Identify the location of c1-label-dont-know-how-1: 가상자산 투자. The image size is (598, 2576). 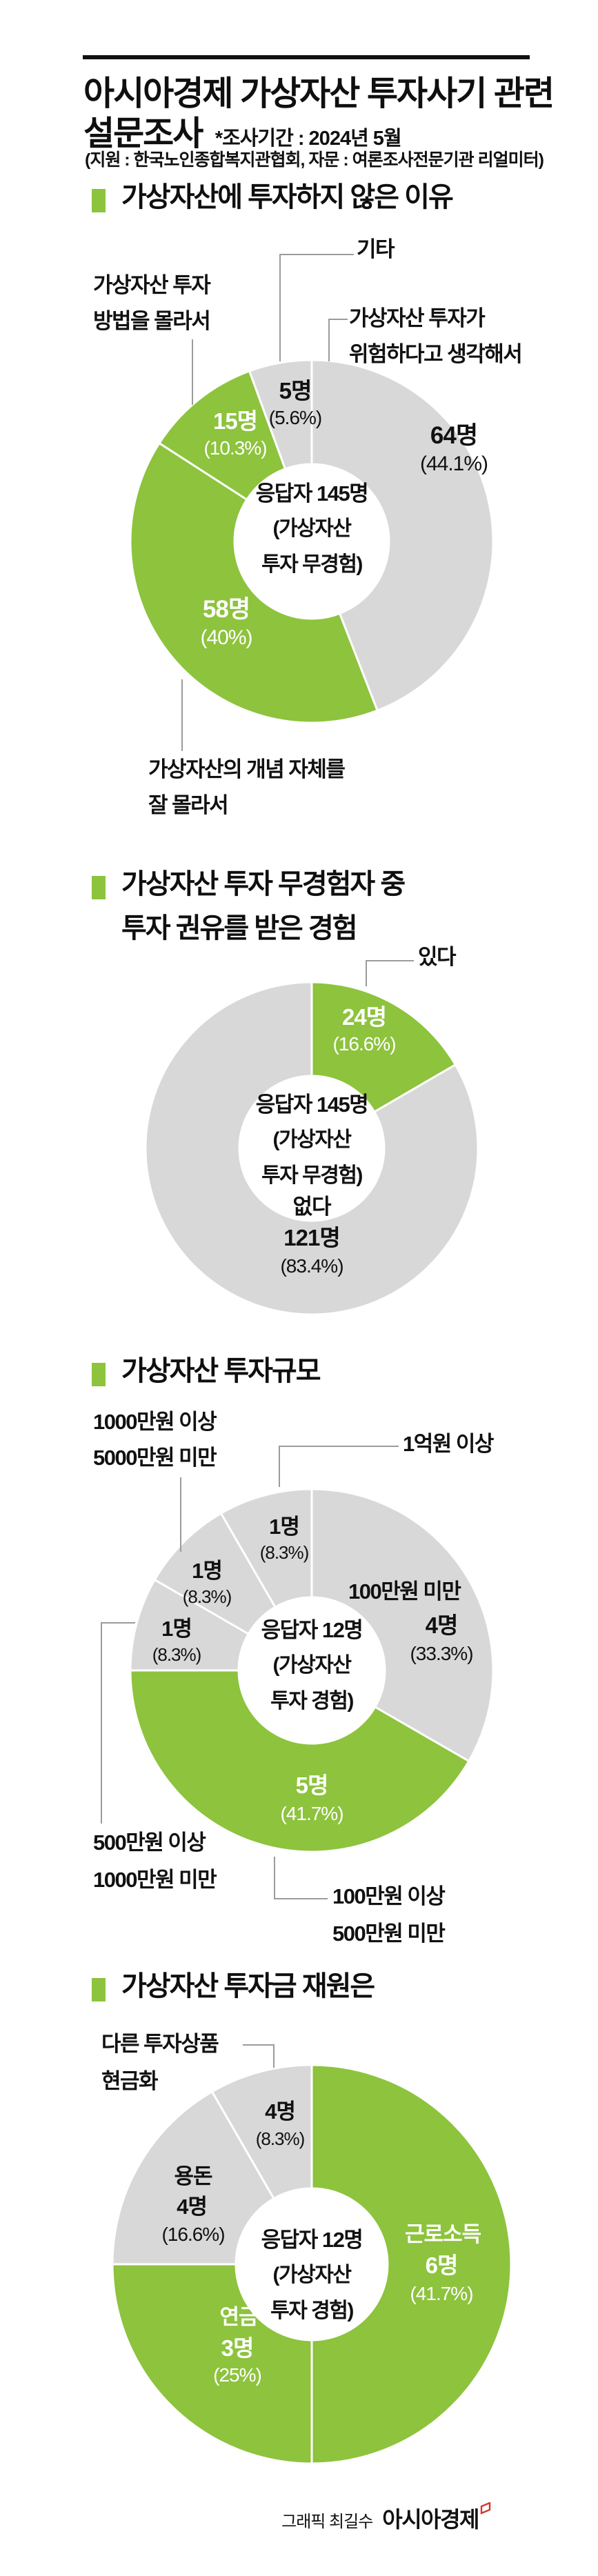
(152, 285).